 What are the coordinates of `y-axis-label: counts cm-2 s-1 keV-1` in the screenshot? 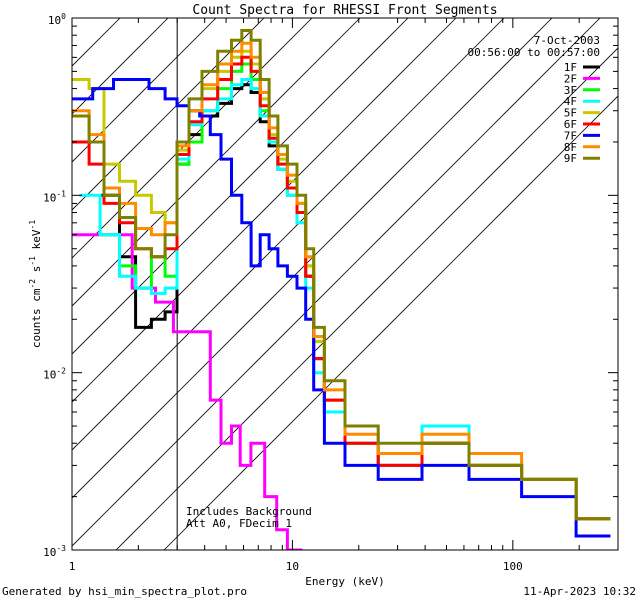 It's located at (35, 284).